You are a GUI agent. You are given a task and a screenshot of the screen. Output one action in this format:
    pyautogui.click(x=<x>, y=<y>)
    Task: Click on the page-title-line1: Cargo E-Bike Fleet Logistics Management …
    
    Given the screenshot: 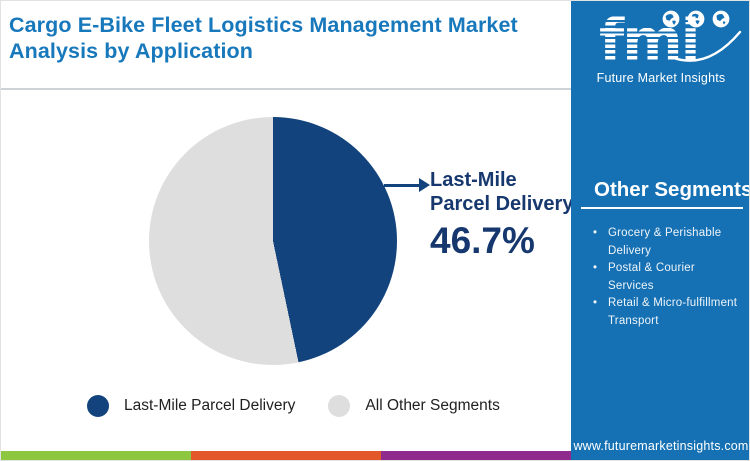 What is the action you would take?
    pyautogui.click(x=263, y=25)
    